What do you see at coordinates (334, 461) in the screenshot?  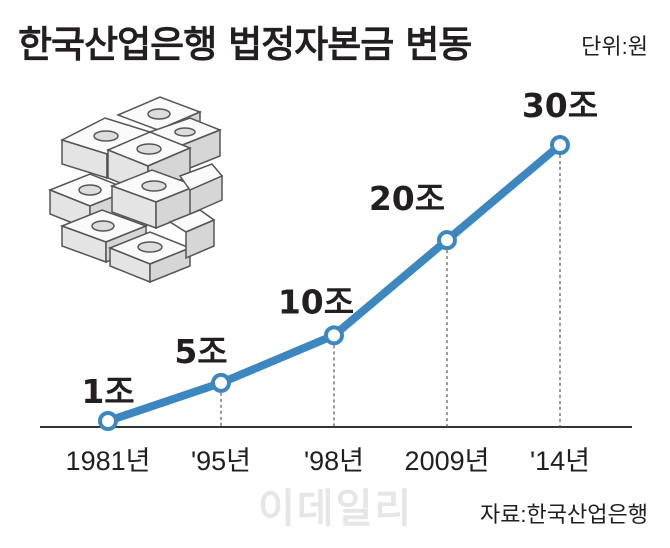 I see `x-tick-label: '98년` at bounding box center [334, 461].